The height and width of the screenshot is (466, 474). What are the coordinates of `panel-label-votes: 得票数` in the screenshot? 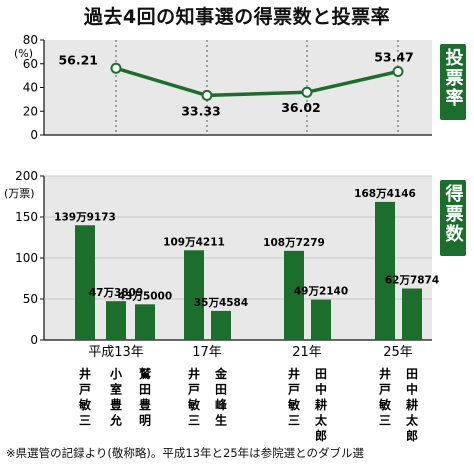 It's located at (453, 218).